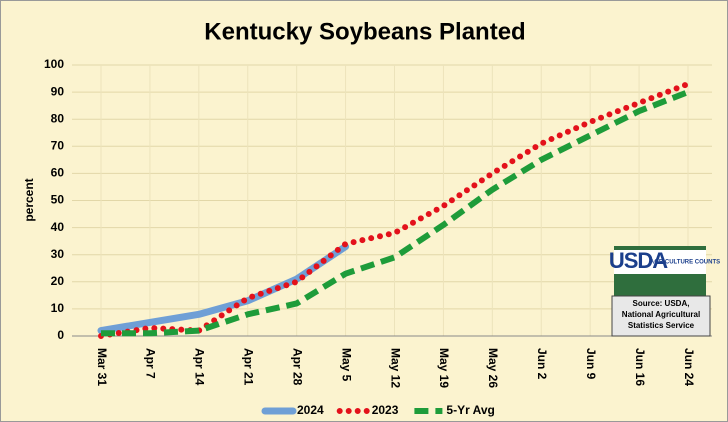  Describe the element at coordinates (60, 335) in the screenshot. I see `y-tick-label: 0` at that location.